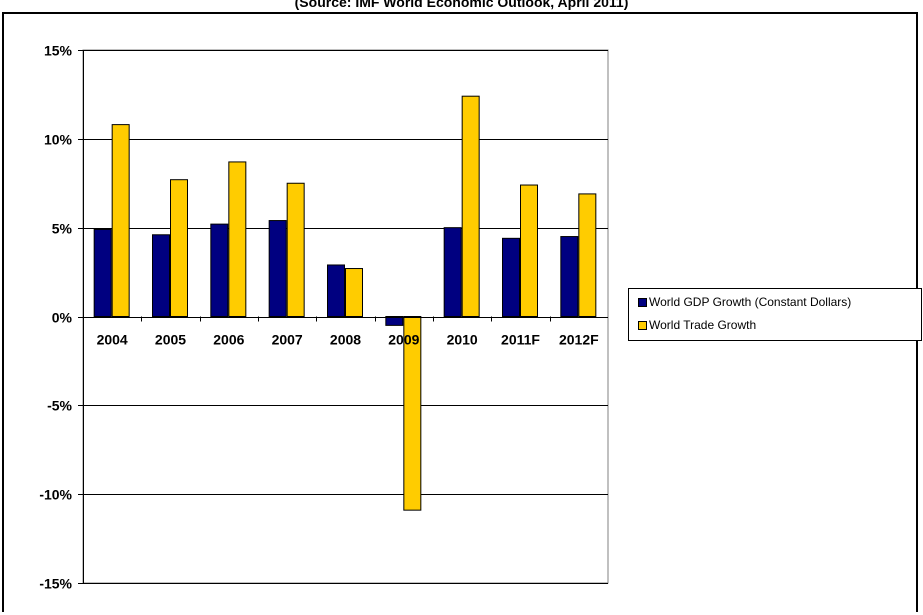 Image resolution: width=923 pixels, height=615 pixels. What do you see at coordinates (237, 239) in the screenshot?
I see `bar-trade-2006` at bounding box center [237, 239].